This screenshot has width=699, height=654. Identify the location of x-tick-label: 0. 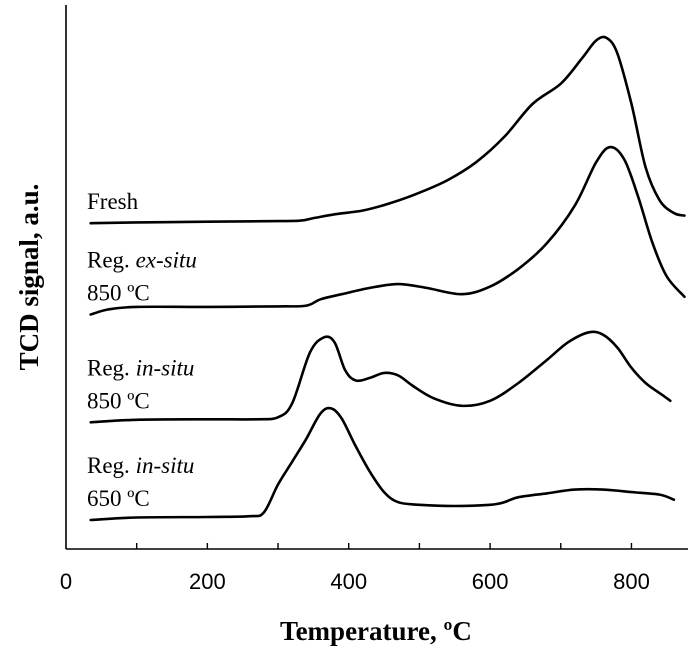
(66, 581).